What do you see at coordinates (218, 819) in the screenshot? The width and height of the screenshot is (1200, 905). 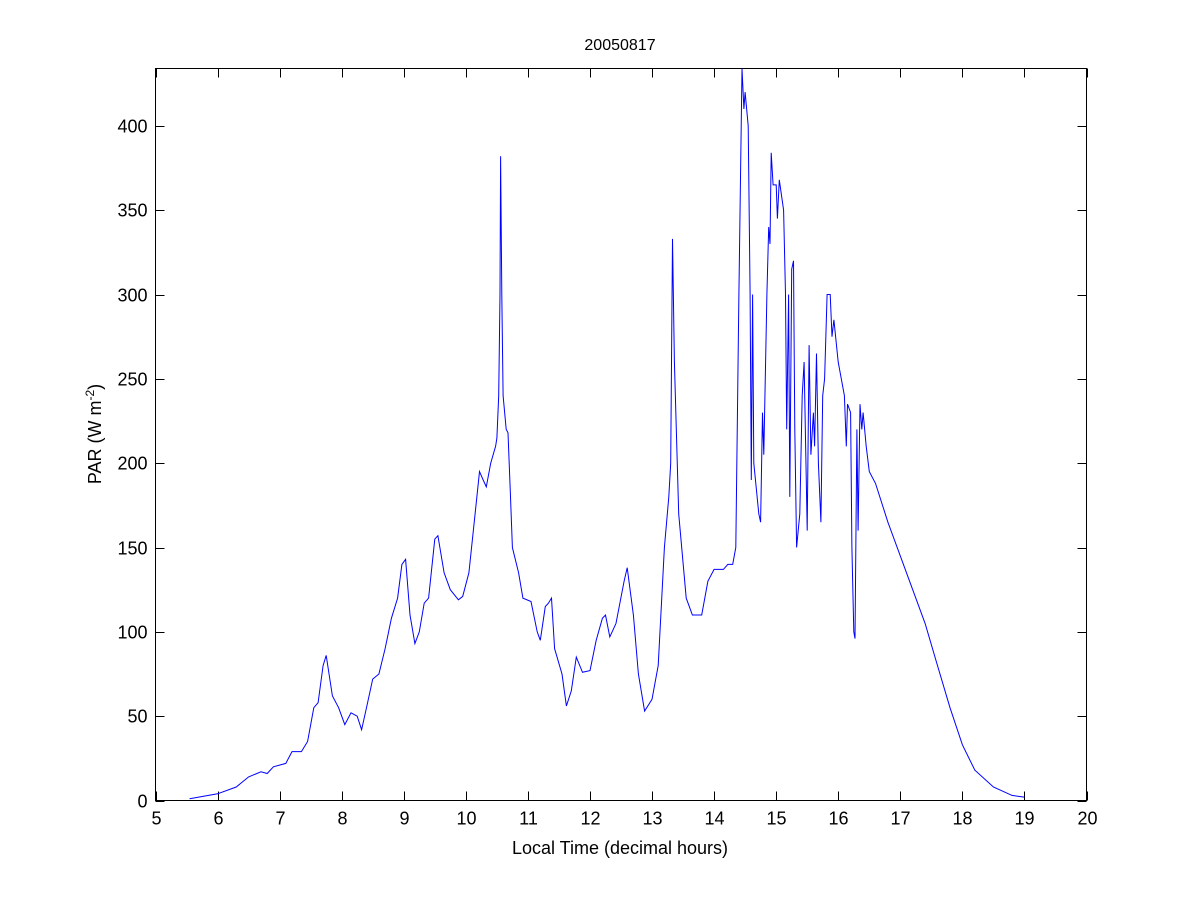 I see `x-tick-label: 6` at bounding box center [218, 819].